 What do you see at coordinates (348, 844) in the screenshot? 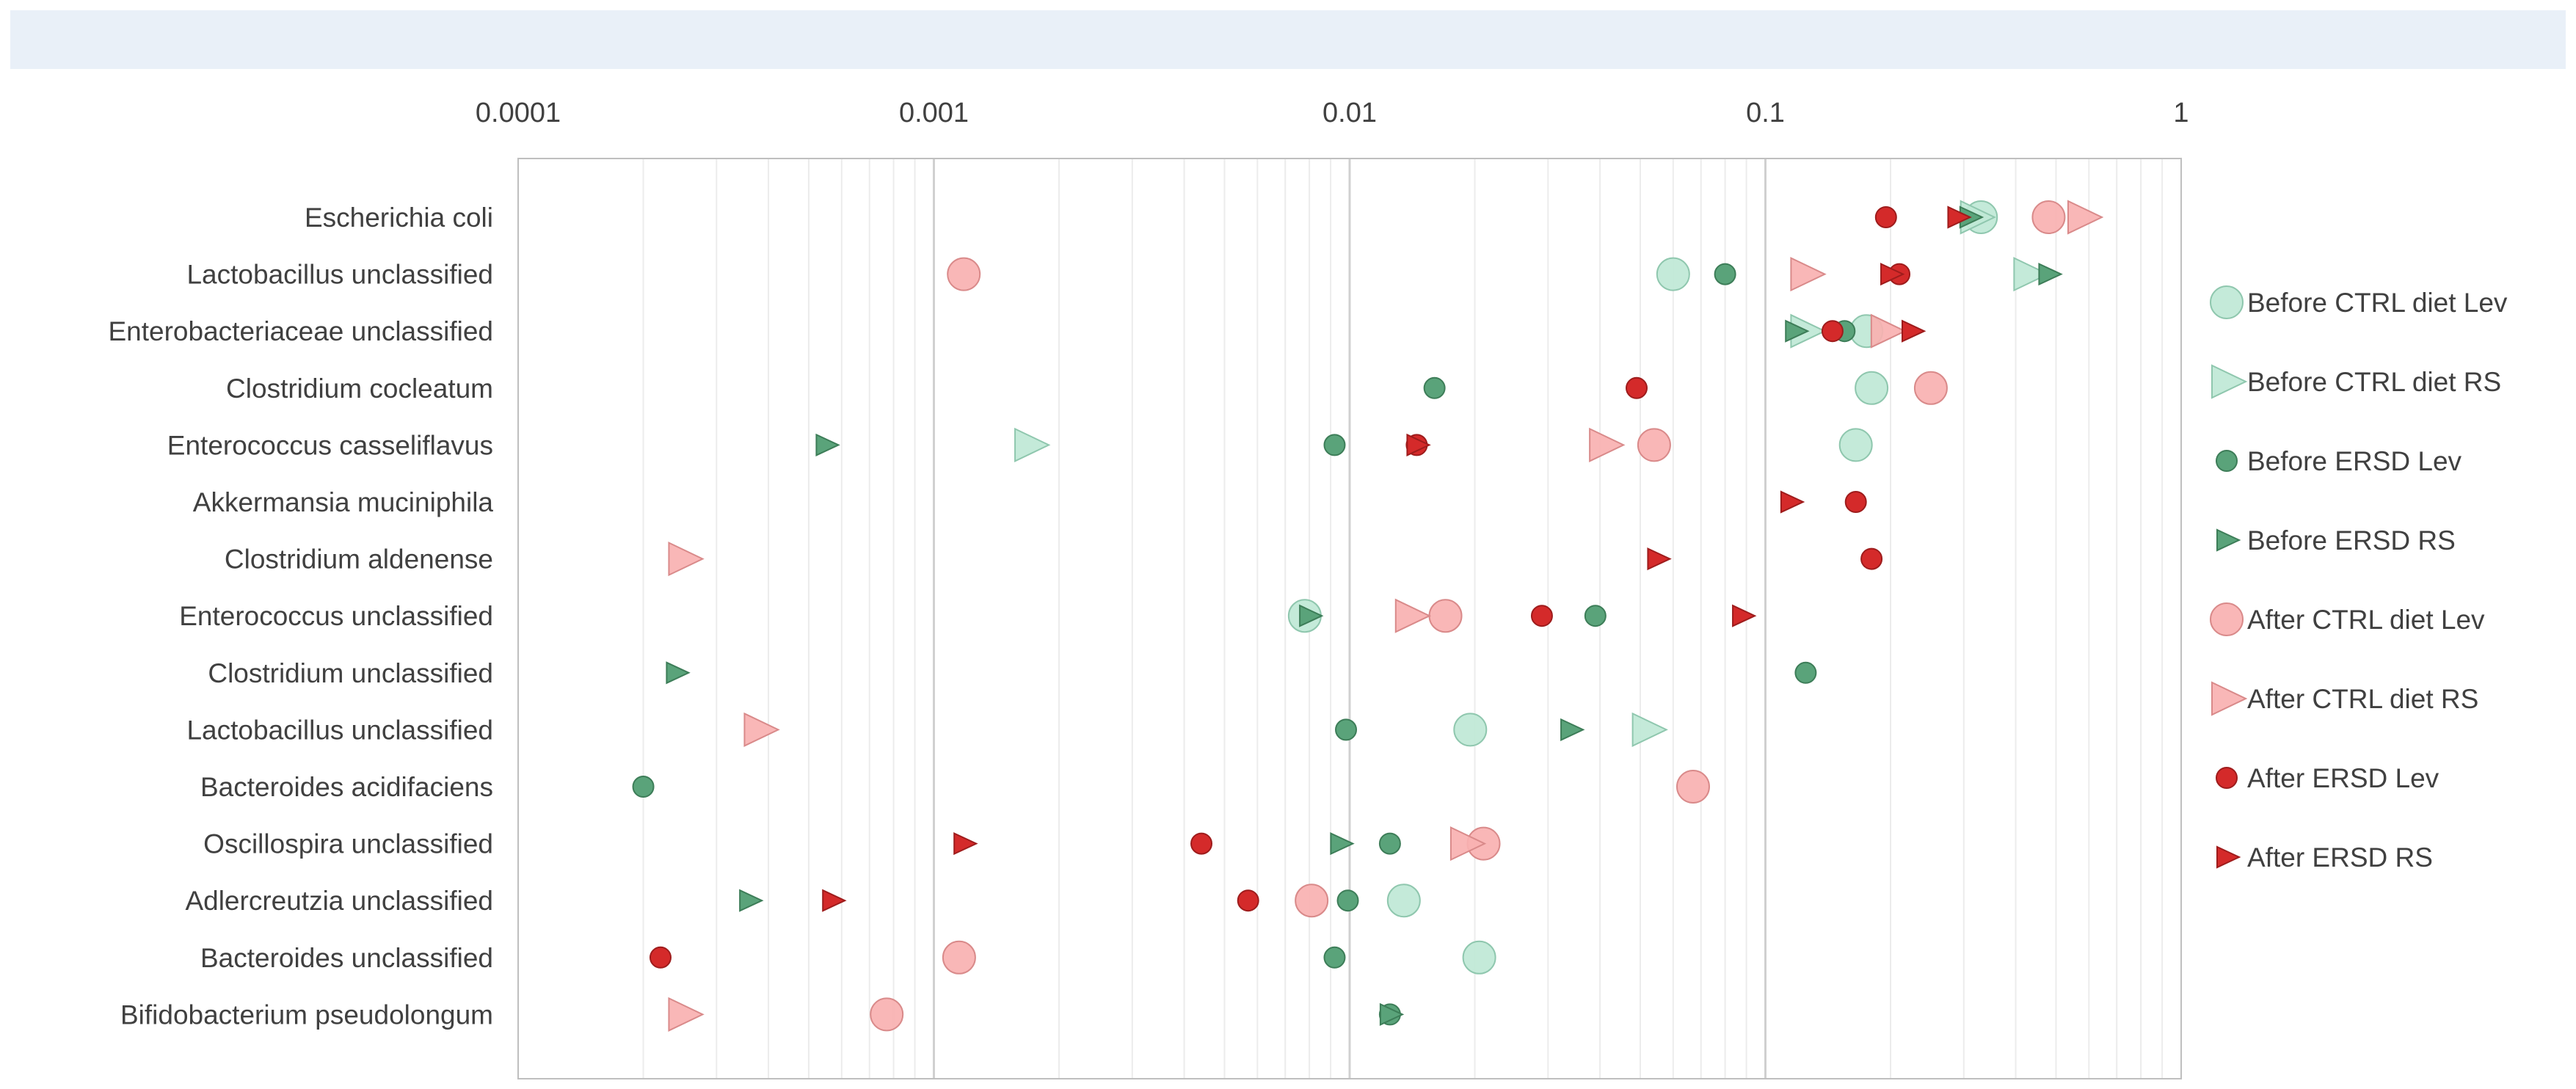
I see `category-label: Oscillospira unclassified` at bounding box center [348, 844].